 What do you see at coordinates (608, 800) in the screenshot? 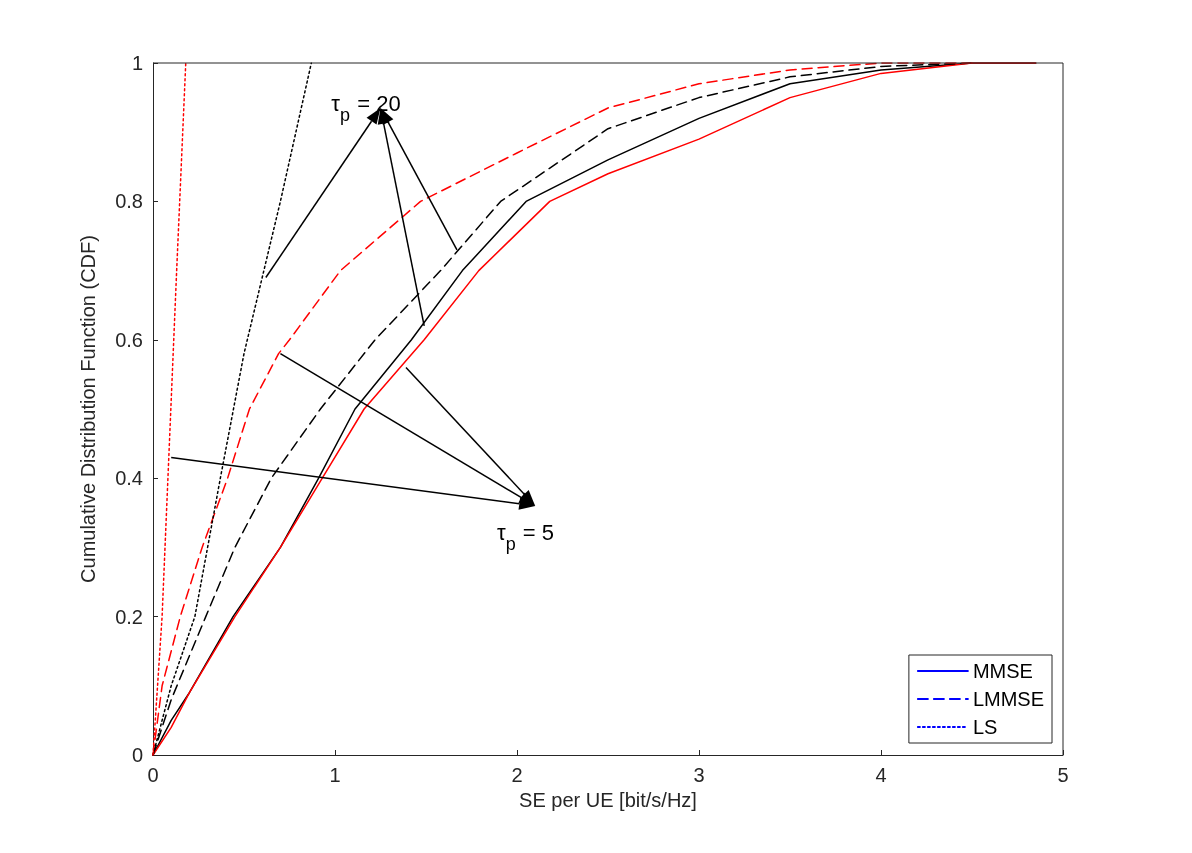
I see `x-axis-title: SE per UE [bit/s/Hz]` at bounding box center [608, 800].